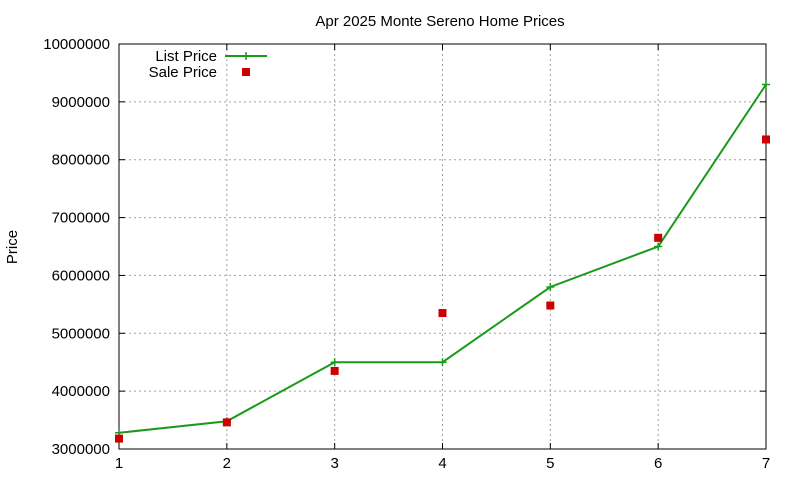 This screenshot has width=800, height=485. Describe the element at coordinates (81, 160) in the screenshot. I see `y-tick-label: 8000000` at that location.